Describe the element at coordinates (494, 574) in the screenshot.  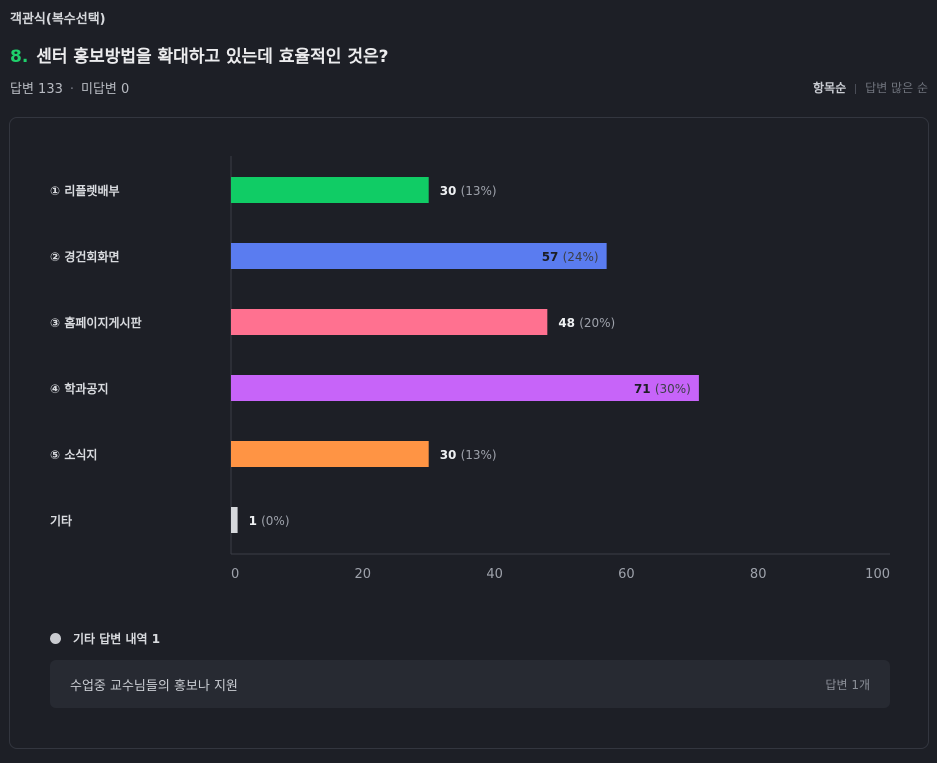
I see `x-tick-label: 40` at that location.